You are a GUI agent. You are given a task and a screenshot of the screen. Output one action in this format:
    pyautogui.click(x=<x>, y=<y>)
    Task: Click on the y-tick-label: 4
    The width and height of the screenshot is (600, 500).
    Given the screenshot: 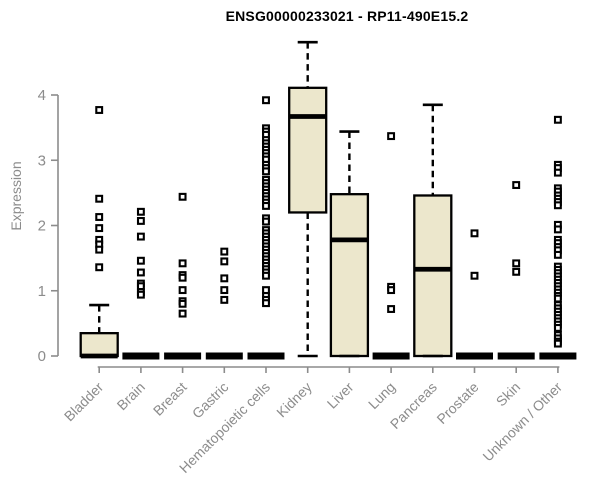 What is the action you would take?
    pyautogui.click(x=42, y=95)
    